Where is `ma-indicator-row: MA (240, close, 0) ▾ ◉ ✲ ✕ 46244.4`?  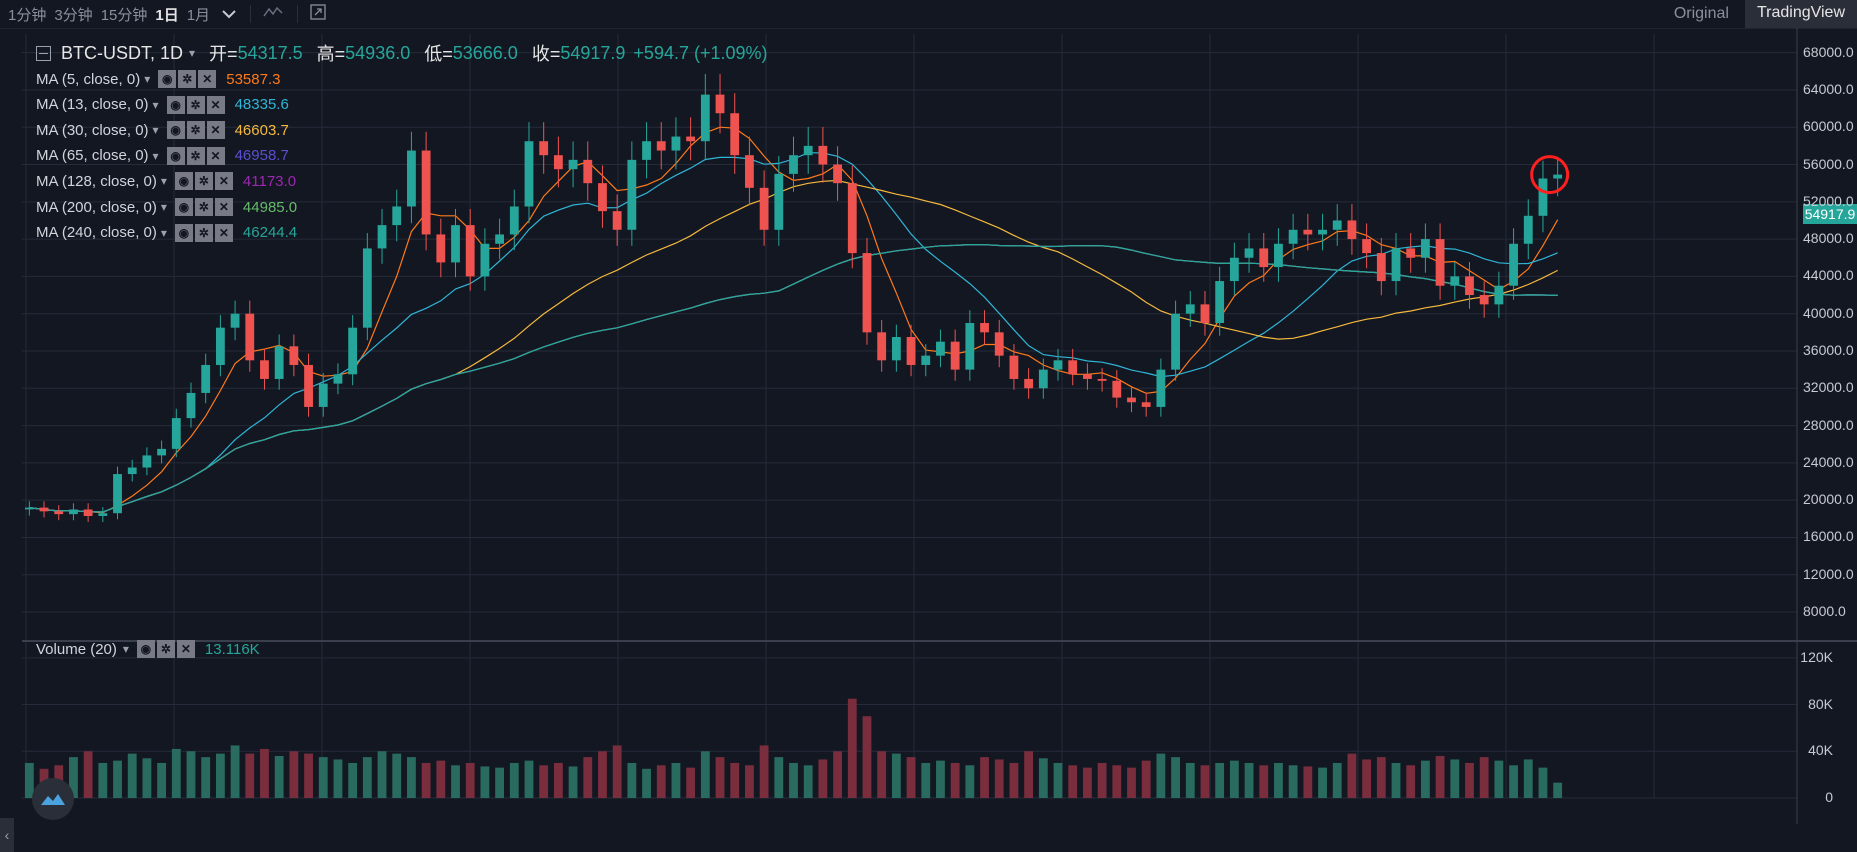 ma-indicator-row: MA (240, close, 0) ▾ ◉ ✲ ✕ 46244.4 is located at coordinates (166, 233).